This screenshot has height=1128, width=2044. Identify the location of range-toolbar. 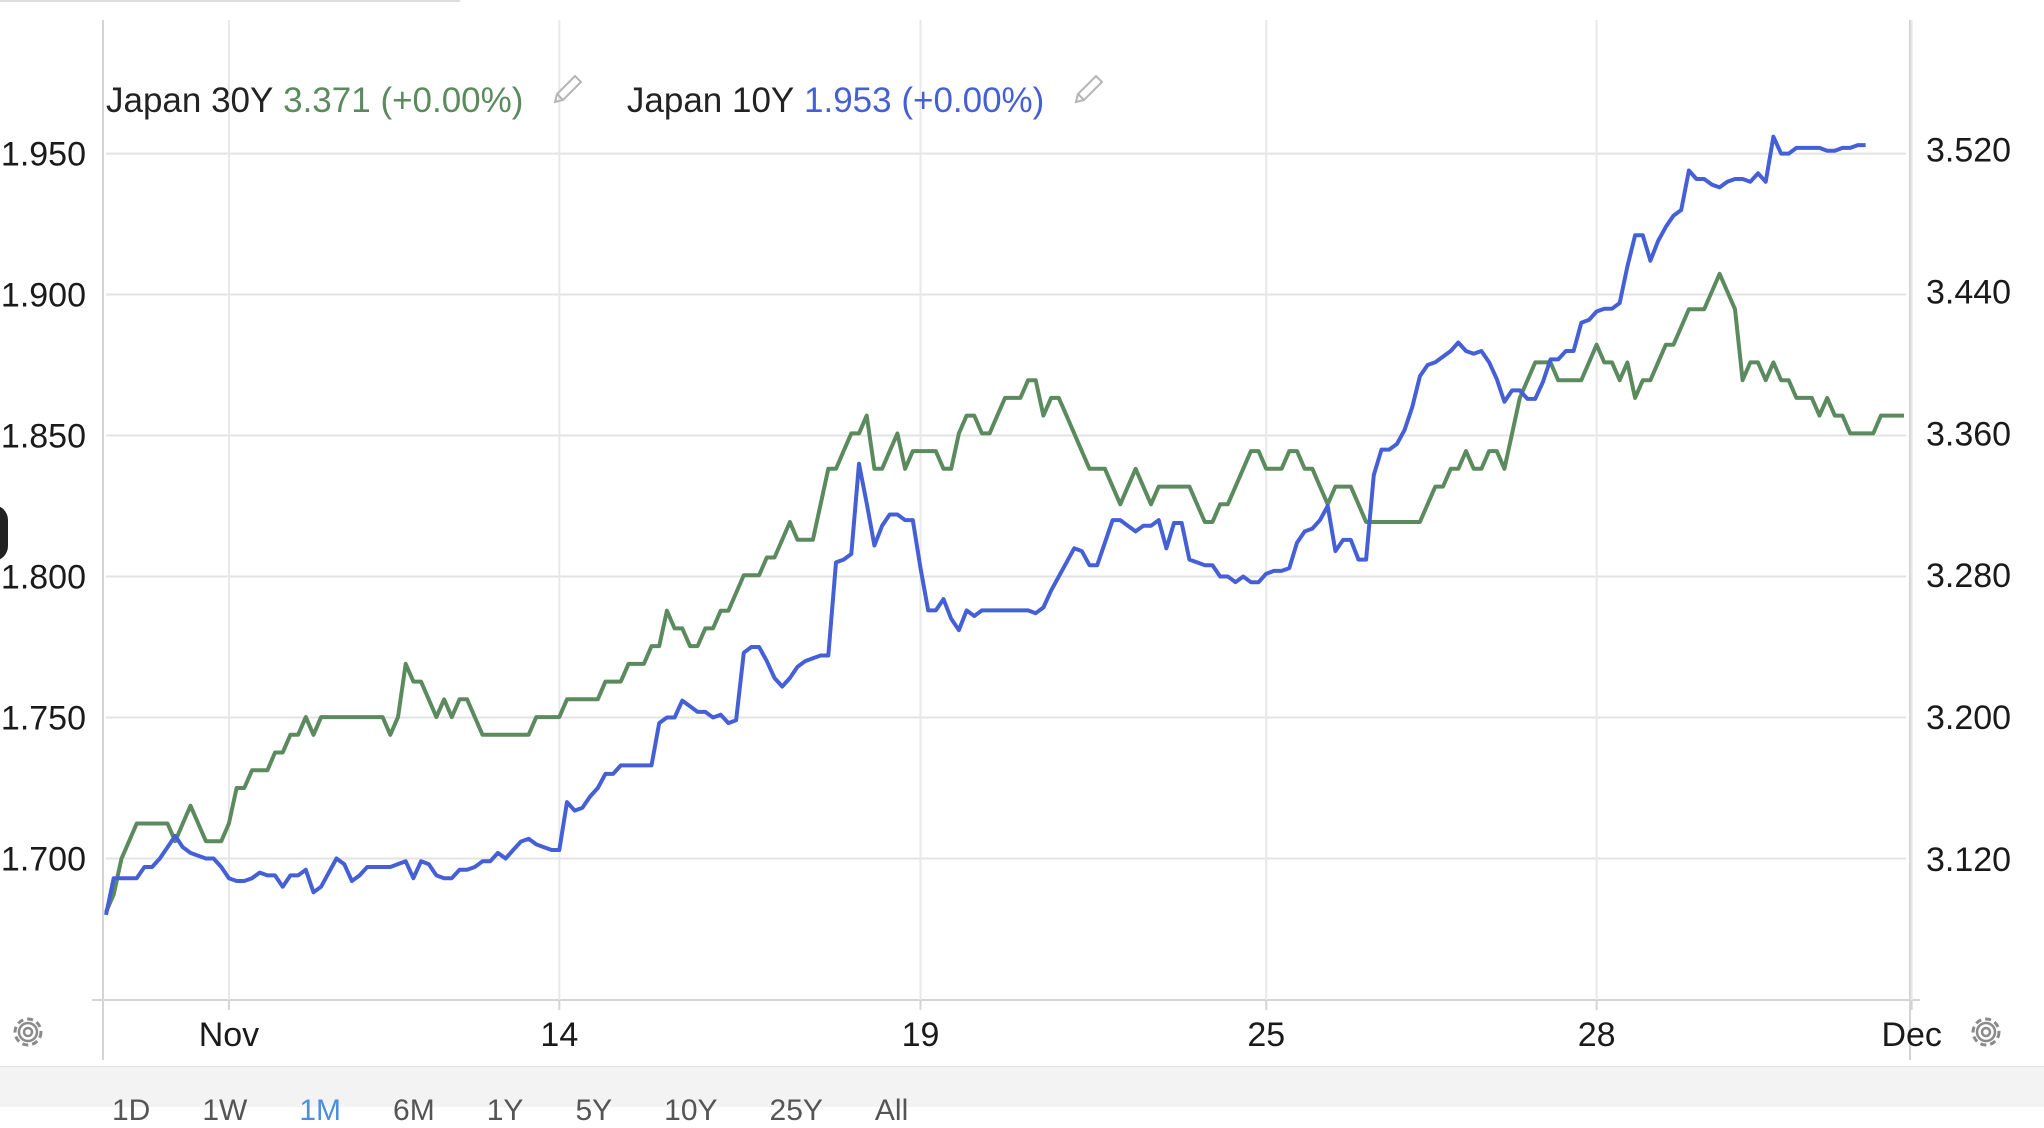
(1022, 1086).